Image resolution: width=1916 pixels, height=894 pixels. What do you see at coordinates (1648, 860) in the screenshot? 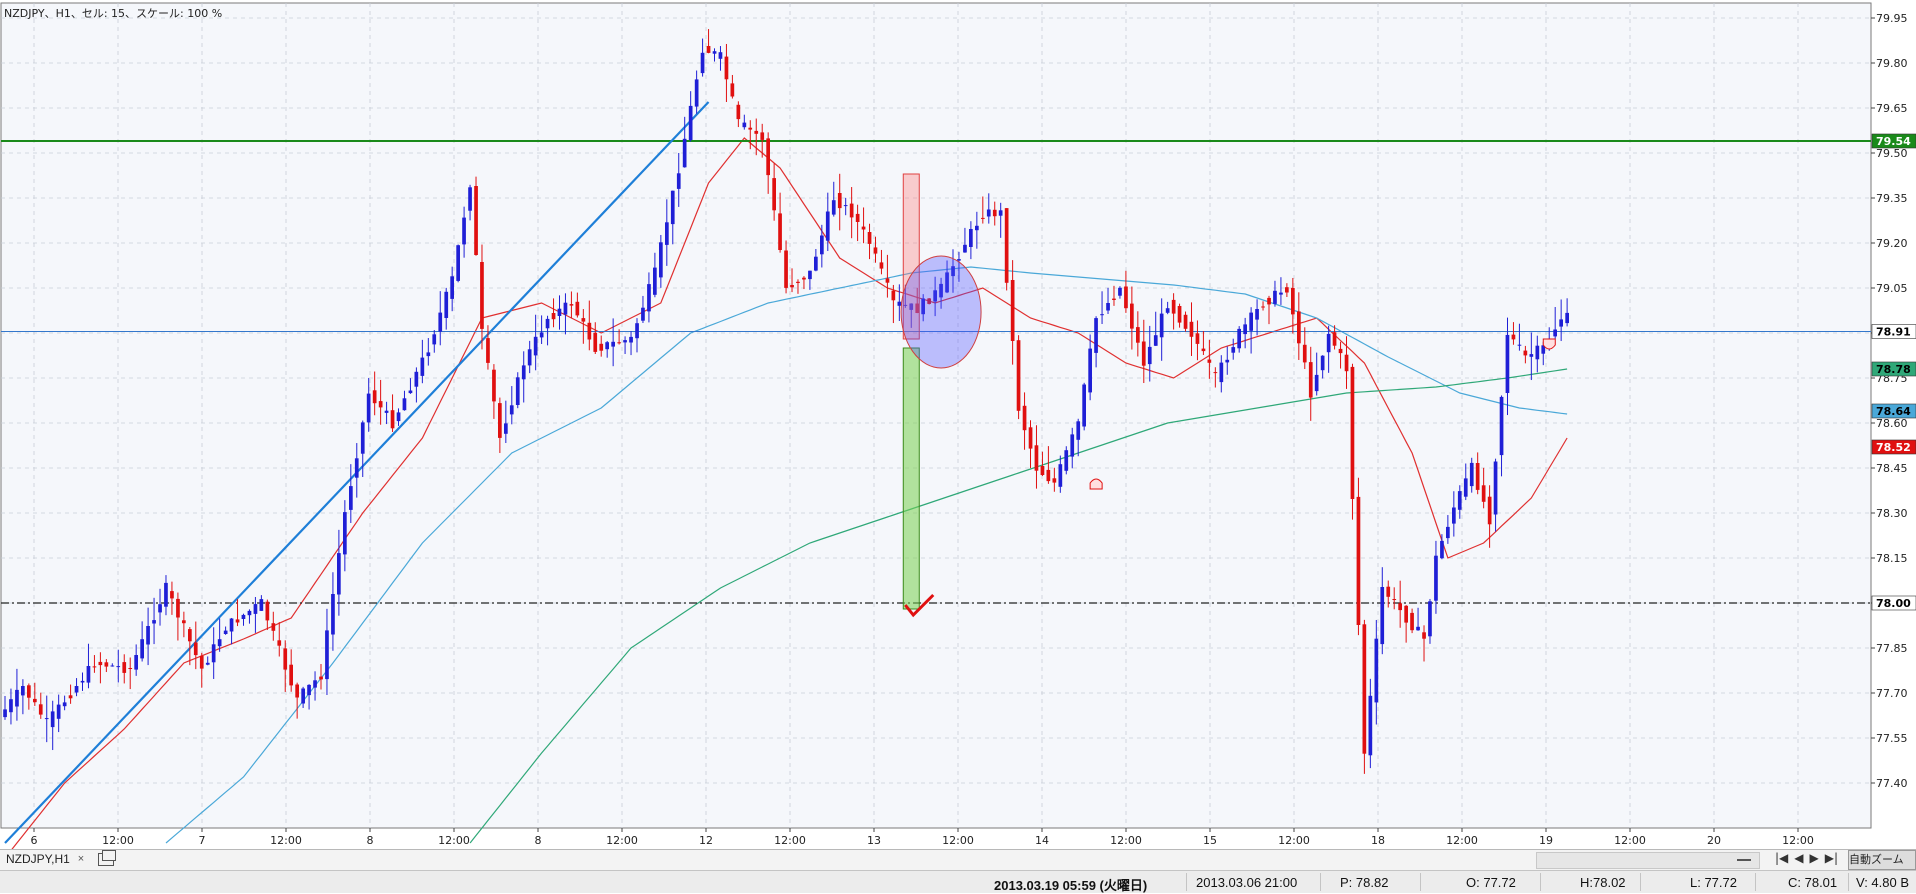
I see `horizontal-scrollbar` at bounding box center [1648, 860].